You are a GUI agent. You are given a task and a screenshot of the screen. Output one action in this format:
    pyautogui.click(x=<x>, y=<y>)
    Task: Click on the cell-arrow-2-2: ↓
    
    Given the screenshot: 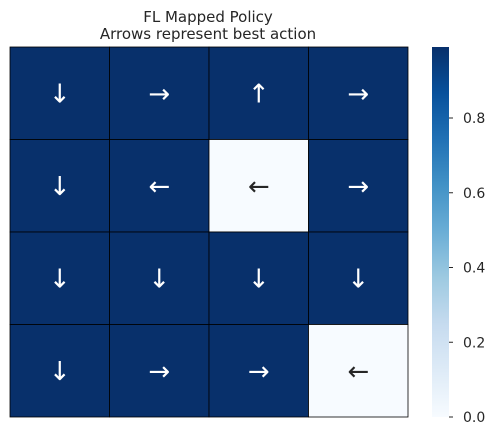 What is the action you would take?
    pyautogui.click(x=259, y=279)
    